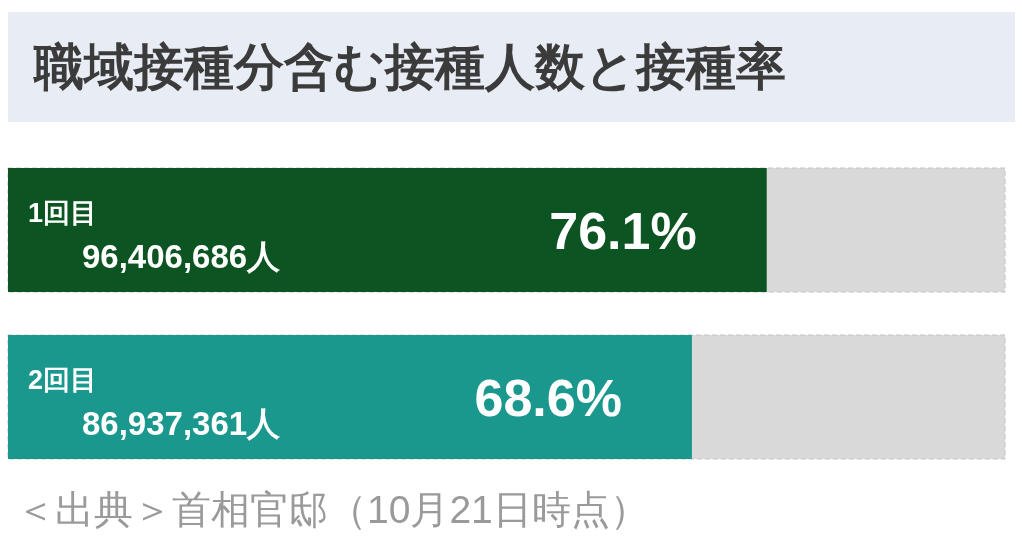  Describe the element at coordinates (623, 231) in the screenshot. I see `data-label: 76.1%` at that location.